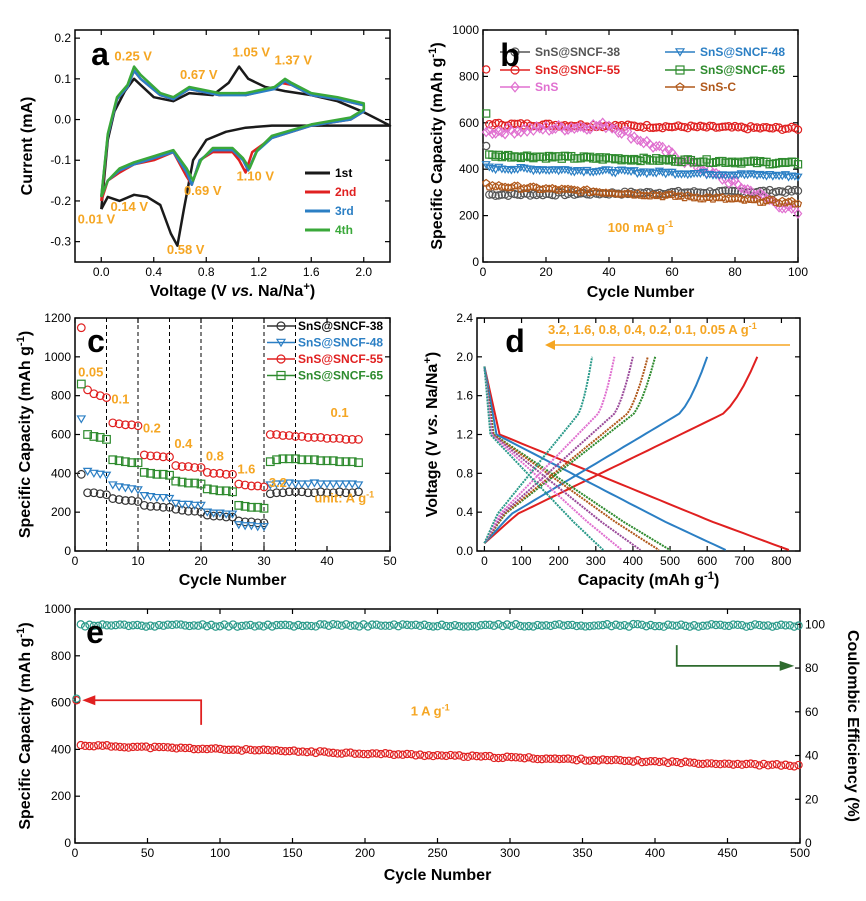 This screenshot has height=901, width=866. Describe the element at coordinates (233, 131) in the screenshot. I see `cv-curve-4th` at that location.